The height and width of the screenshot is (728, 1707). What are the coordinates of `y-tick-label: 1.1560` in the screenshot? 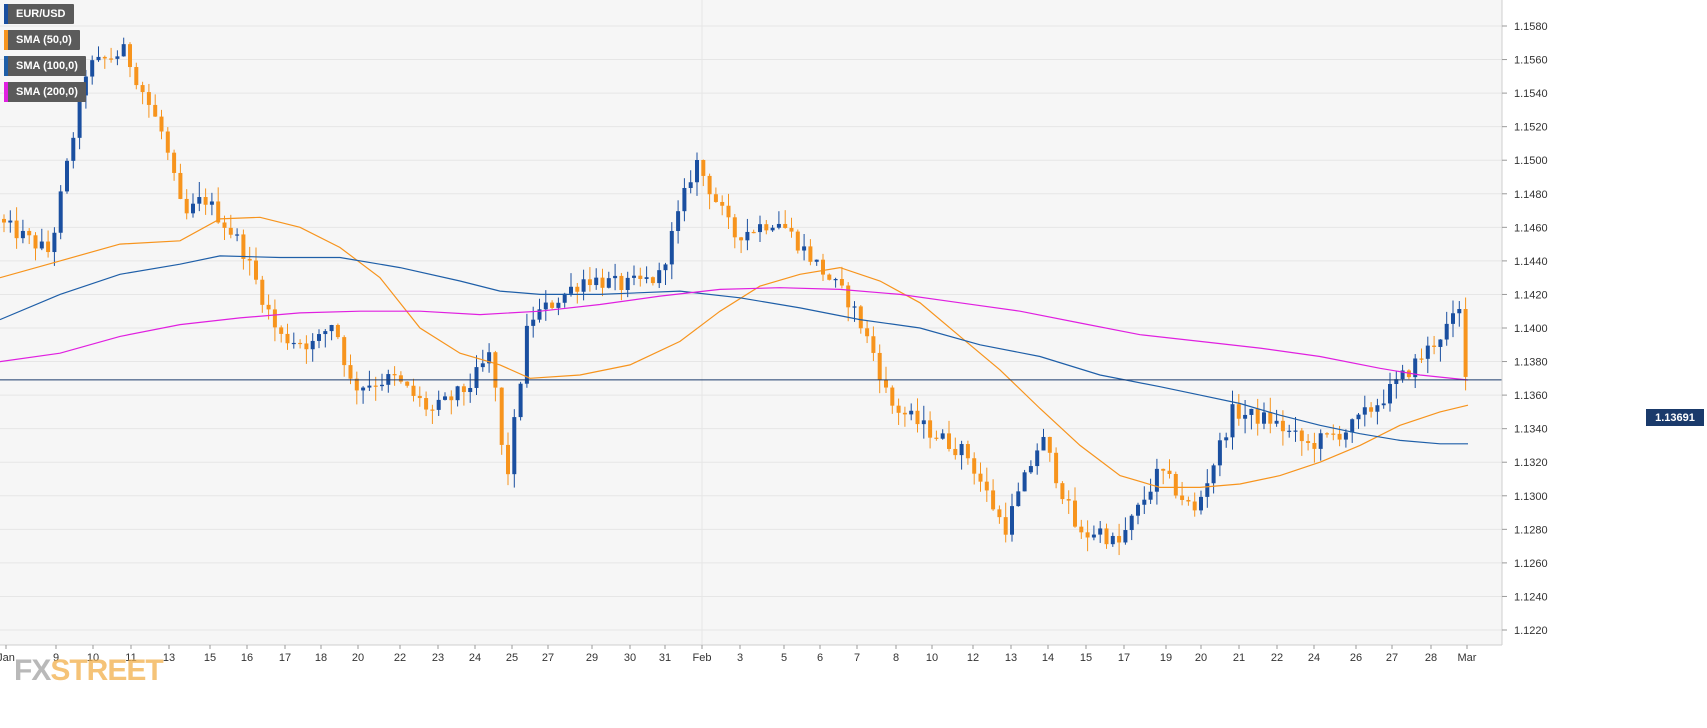 It's located at (1531, 61).